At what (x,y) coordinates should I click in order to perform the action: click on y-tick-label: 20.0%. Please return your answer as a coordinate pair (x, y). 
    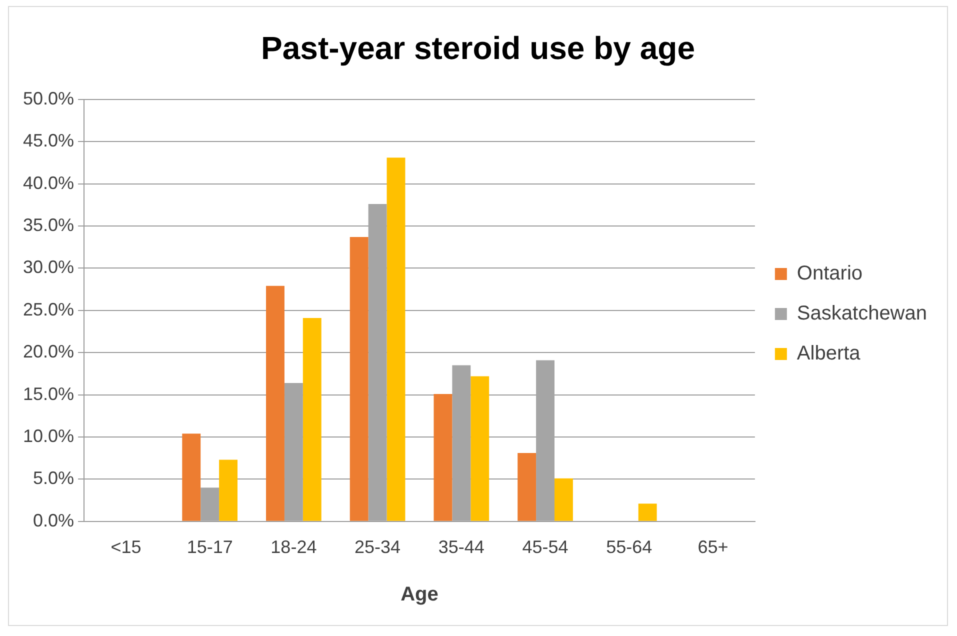
    Looking at the image, I should click on (48, 352).